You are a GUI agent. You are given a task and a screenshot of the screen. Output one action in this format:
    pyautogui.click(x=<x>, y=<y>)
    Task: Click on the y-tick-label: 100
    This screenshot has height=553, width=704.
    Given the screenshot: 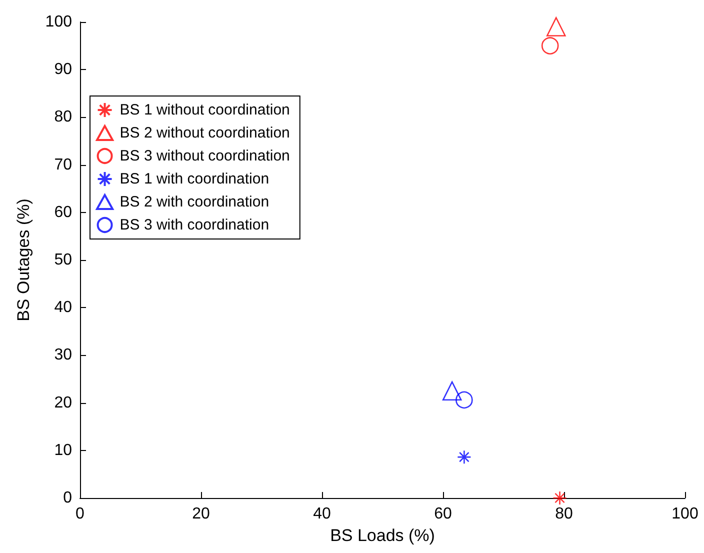 What is the action you would take?
    pyautogui.click(x=58, y=22)
    